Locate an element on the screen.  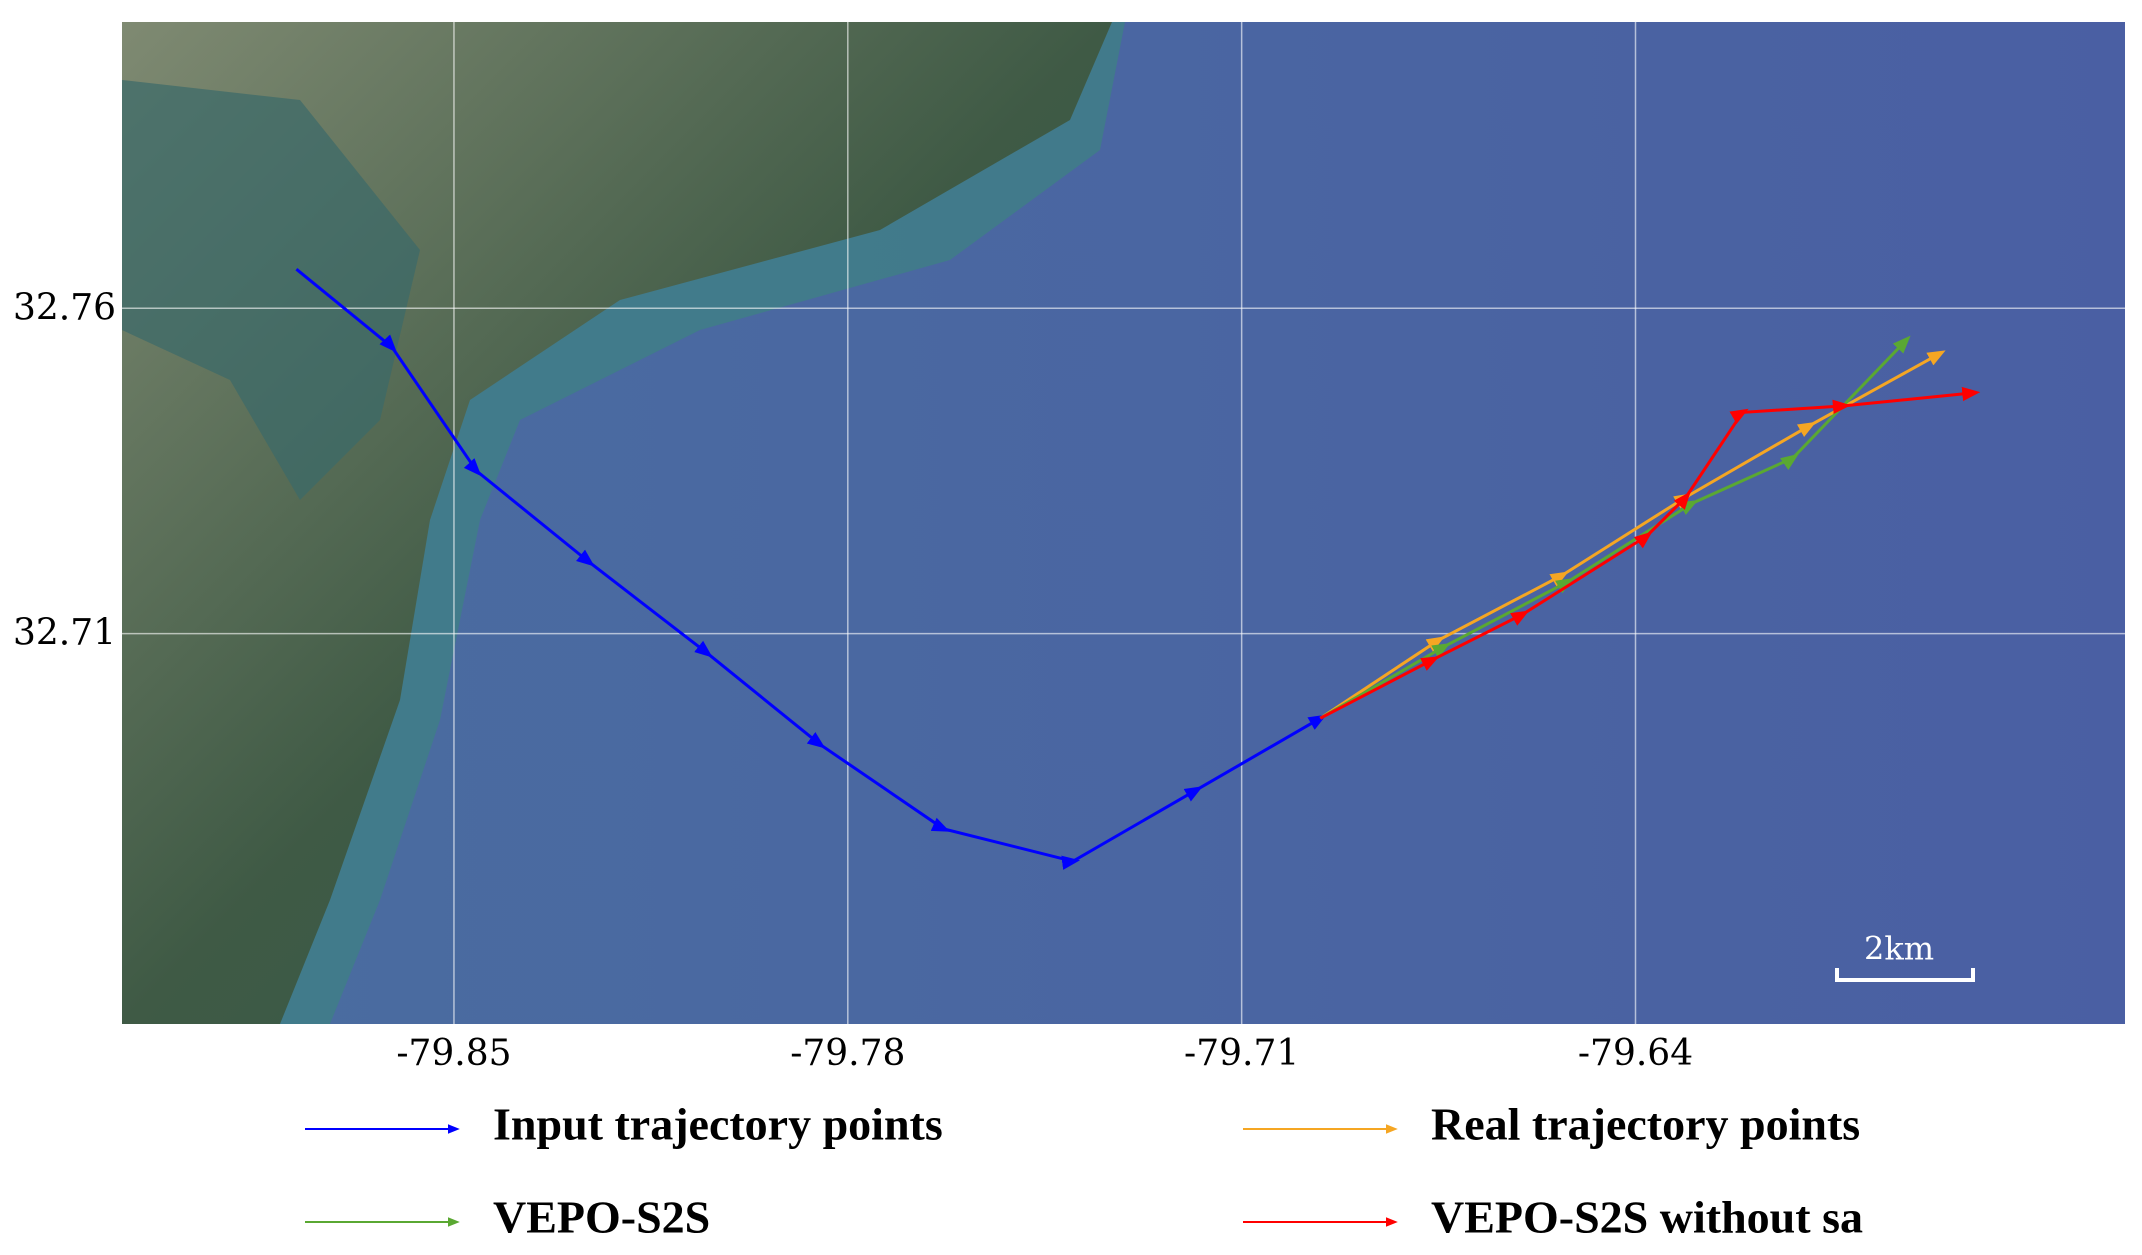
x-tick-label: -79.71 is located at coordinates (1241, 1053).